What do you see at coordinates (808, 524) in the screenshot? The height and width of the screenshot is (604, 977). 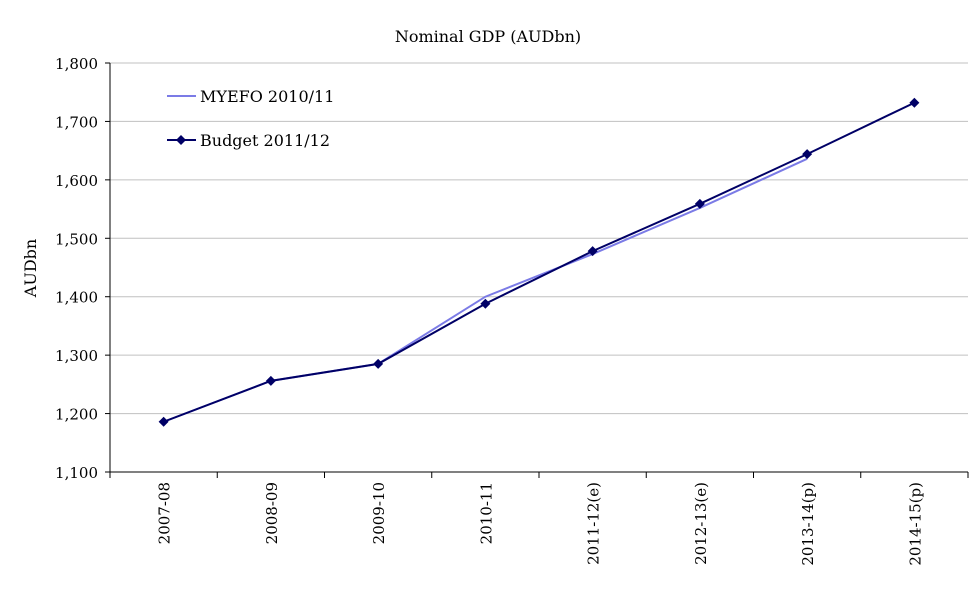 I see `x-tick-label: 2013-14(p)` at bounding box center [808, 524].